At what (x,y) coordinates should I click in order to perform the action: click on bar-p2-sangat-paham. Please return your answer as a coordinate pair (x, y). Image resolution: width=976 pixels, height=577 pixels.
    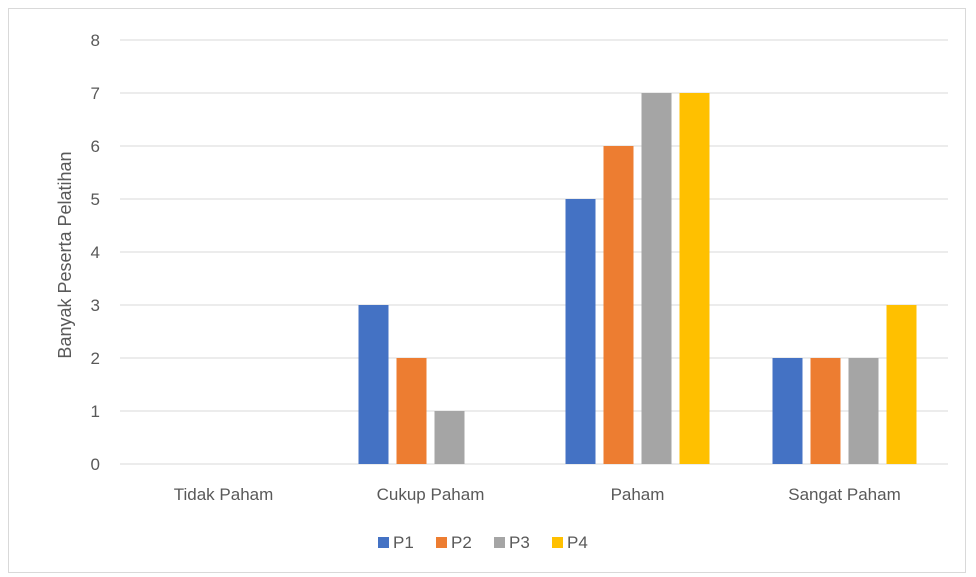
    Looking at the image, I should click on (825, 411).